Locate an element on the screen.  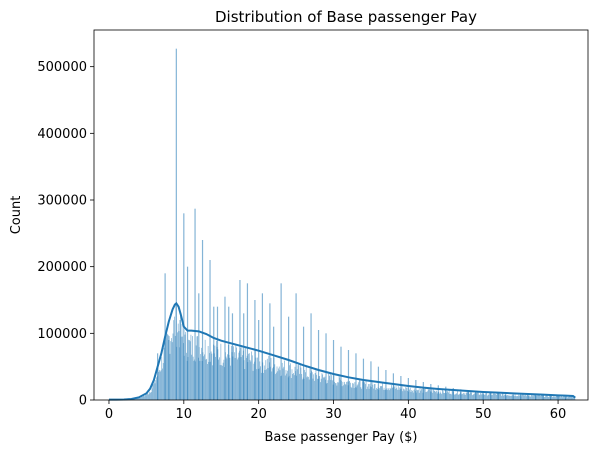
x-tick-label: 20 is located at coordinates (258, 414).